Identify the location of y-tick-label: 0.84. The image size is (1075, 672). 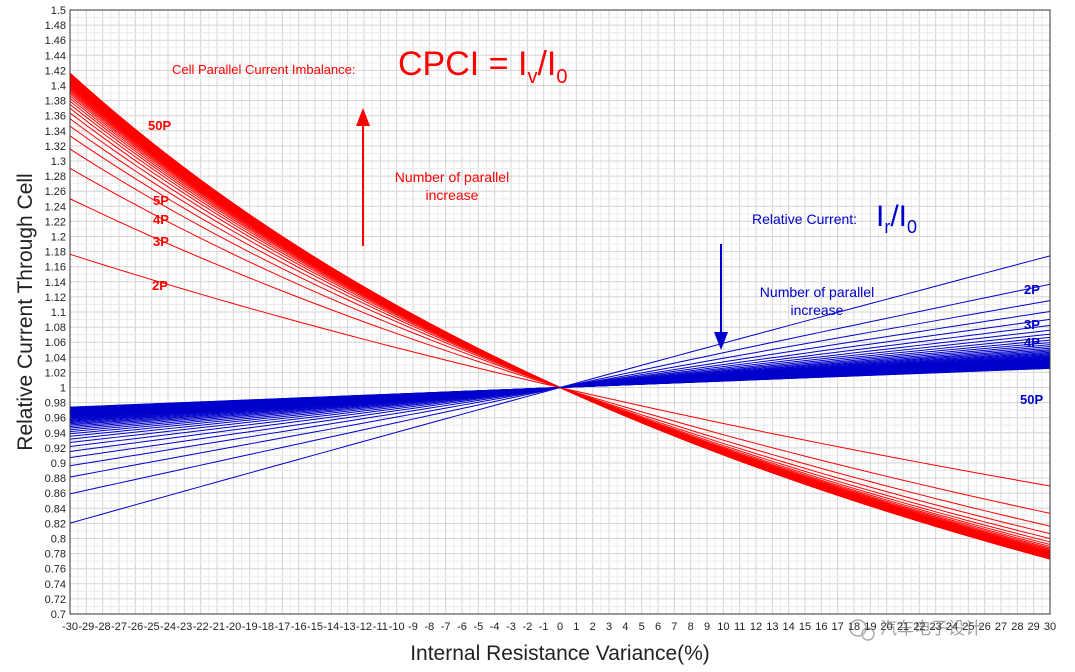
(55, 509).